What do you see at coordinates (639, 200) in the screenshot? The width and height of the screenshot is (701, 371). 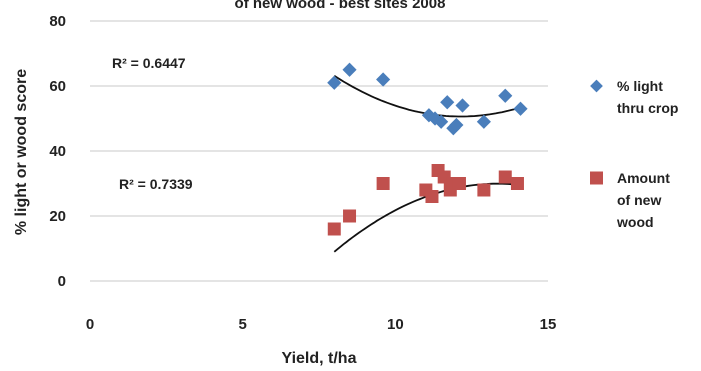 I see `legend-label-line: of new` at bounding box center [639, 200].